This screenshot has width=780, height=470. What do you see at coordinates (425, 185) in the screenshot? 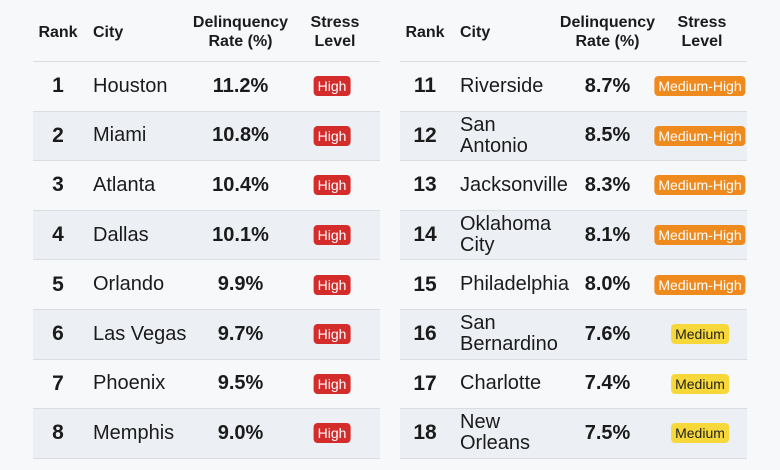
I see `rank-cell: 13` at bounding box center [425, 185].